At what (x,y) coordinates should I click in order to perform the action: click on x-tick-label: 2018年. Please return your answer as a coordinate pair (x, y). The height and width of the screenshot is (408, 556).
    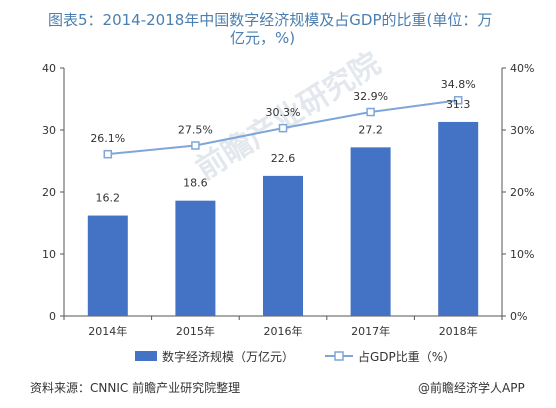
    Looking at the image, I should click on (458, 331).